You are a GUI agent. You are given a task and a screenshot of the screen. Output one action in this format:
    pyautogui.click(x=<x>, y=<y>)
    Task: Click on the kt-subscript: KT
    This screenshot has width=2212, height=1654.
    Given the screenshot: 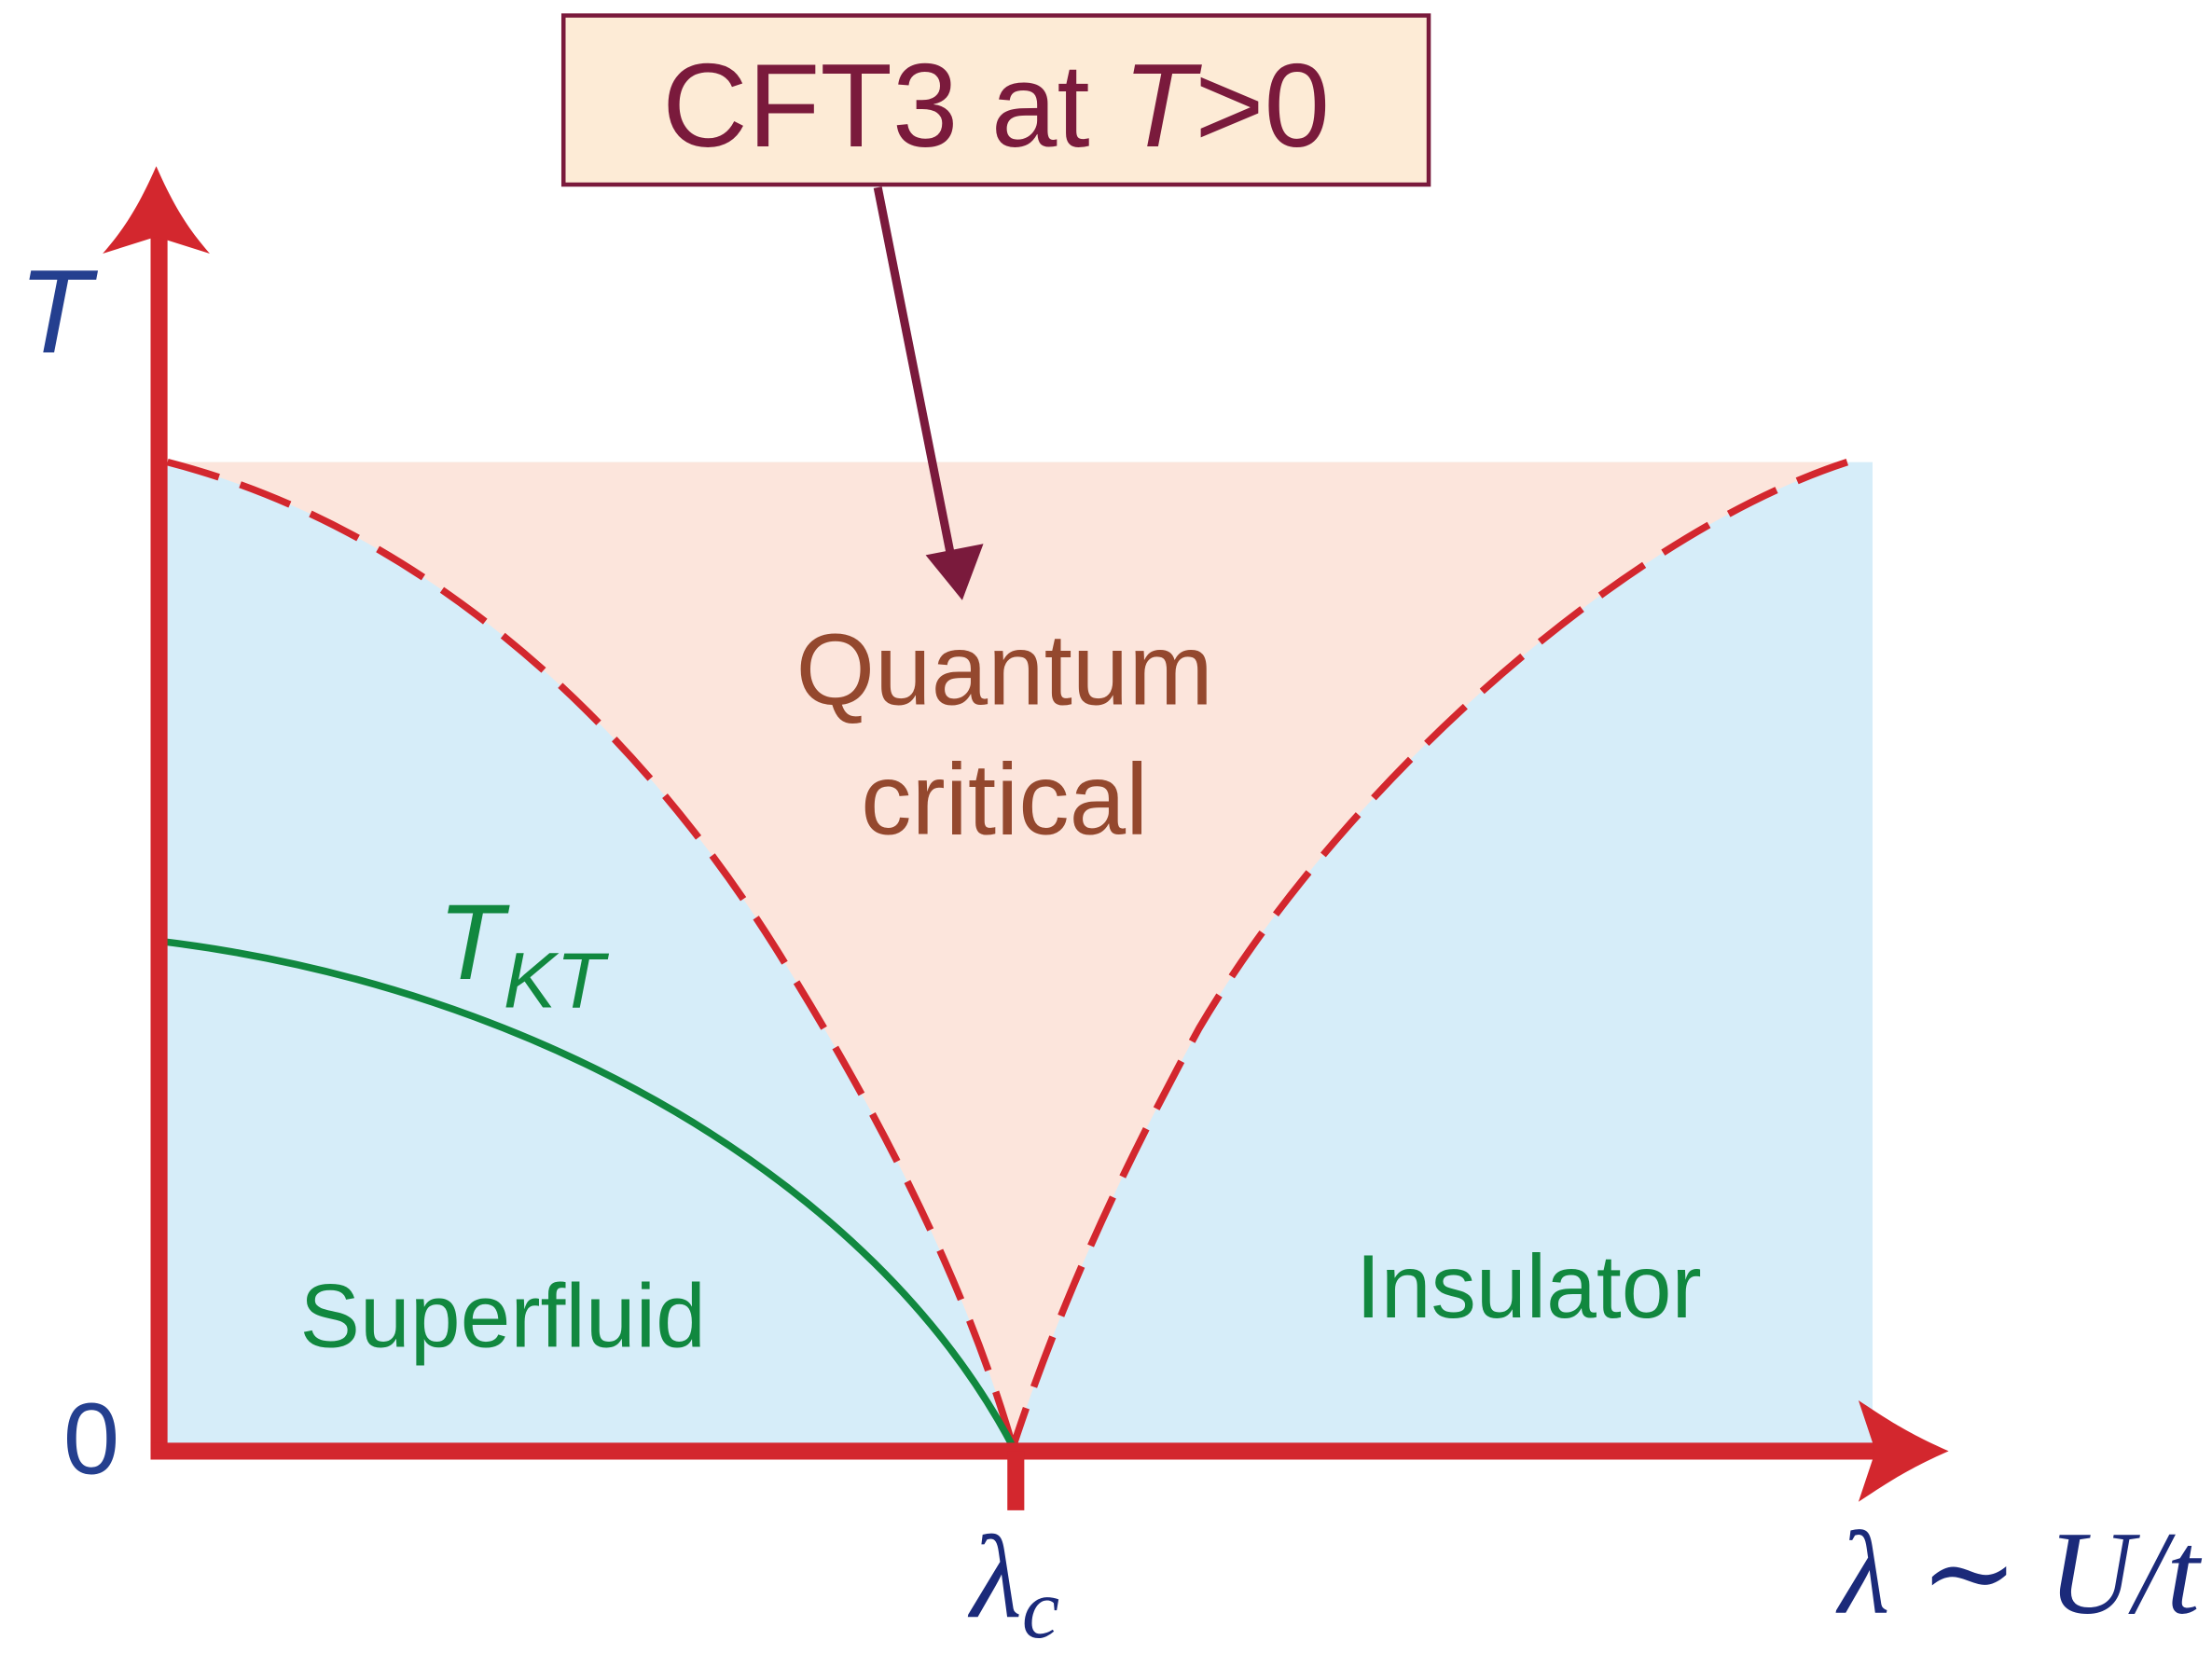 What is the action you would take?
    pyautogui.click(x=557, y=980)
    